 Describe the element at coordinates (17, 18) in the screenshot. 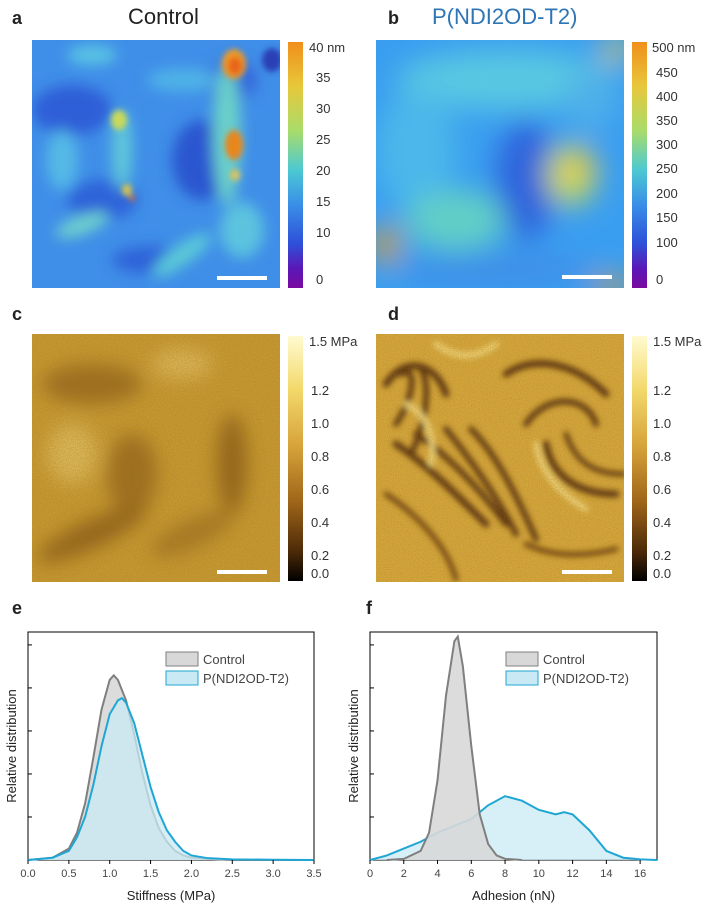

I see `panel-letter-a: a` at that location.